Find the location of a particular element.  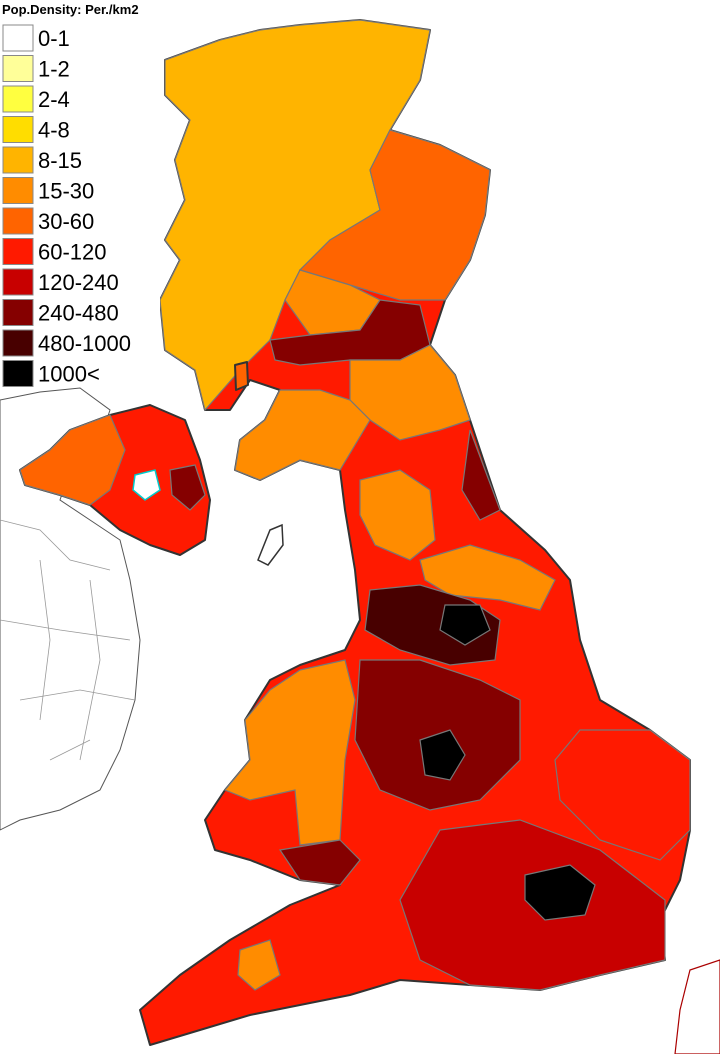

ni-west is located at coordinates (72, 460).